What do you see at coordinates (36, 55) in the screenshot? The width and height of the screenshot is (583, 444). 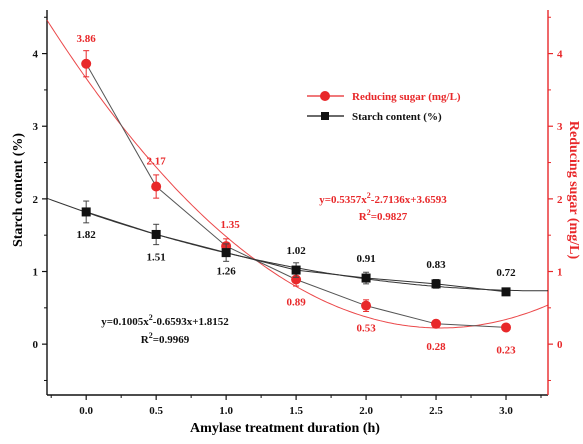 I see `y-left-tick-label: 4` at bounding box center [36, 55].